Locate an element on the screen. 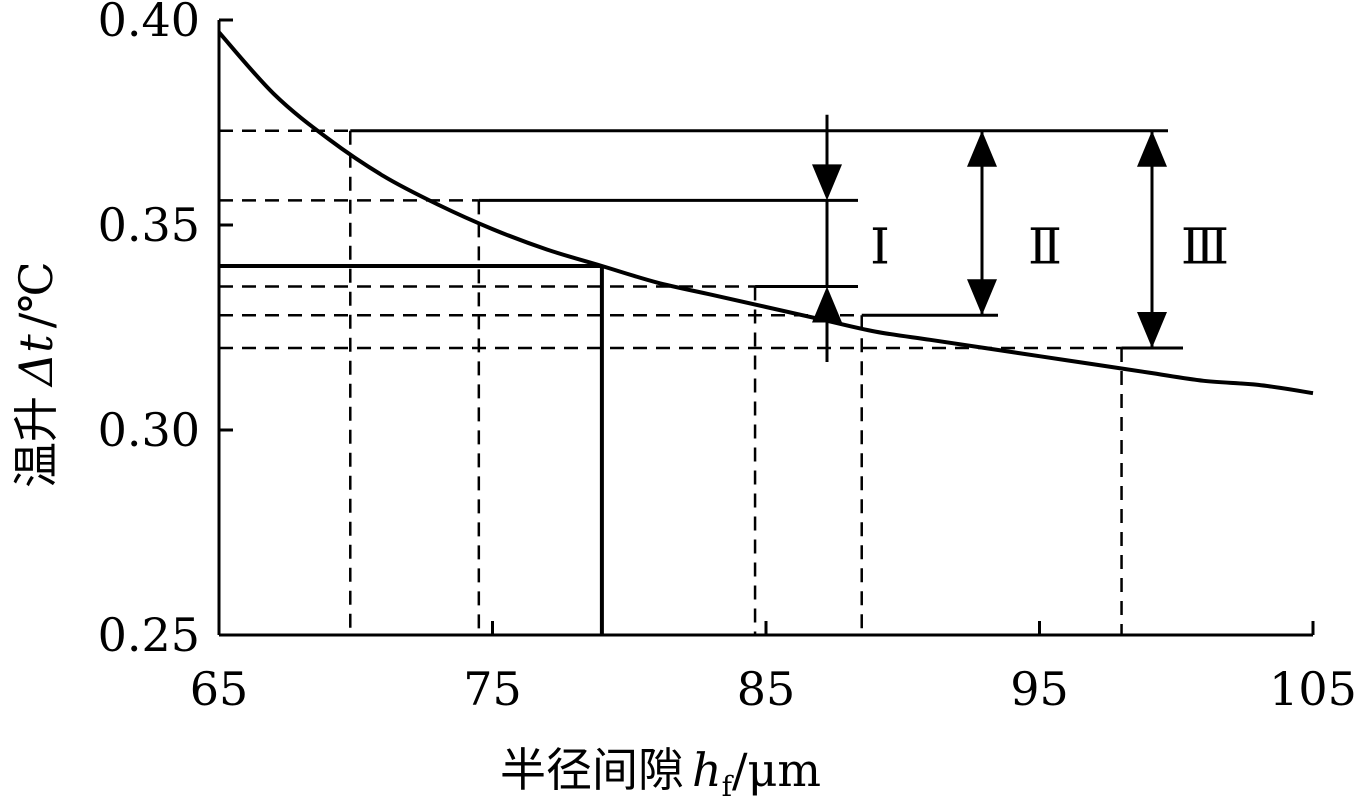 This screenshot has width=1368, height=802. x-tick-label-0: 65 is located at coordinates (219, 689).